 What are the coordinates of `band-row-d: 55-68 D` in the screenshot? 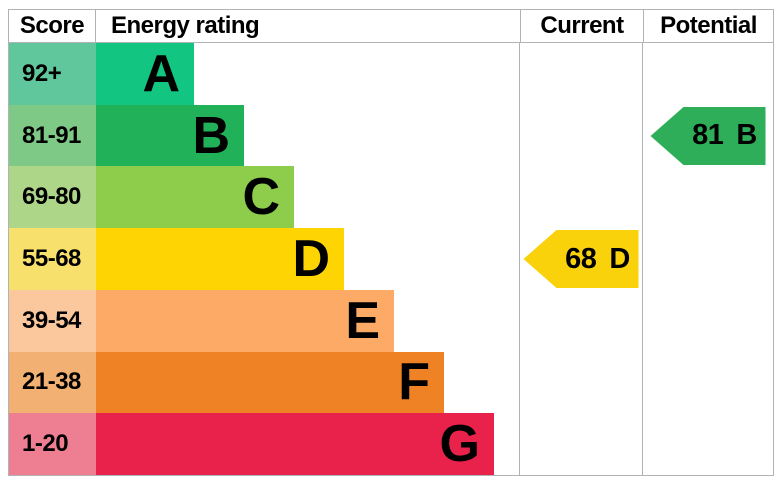 It's located at (264, 259).